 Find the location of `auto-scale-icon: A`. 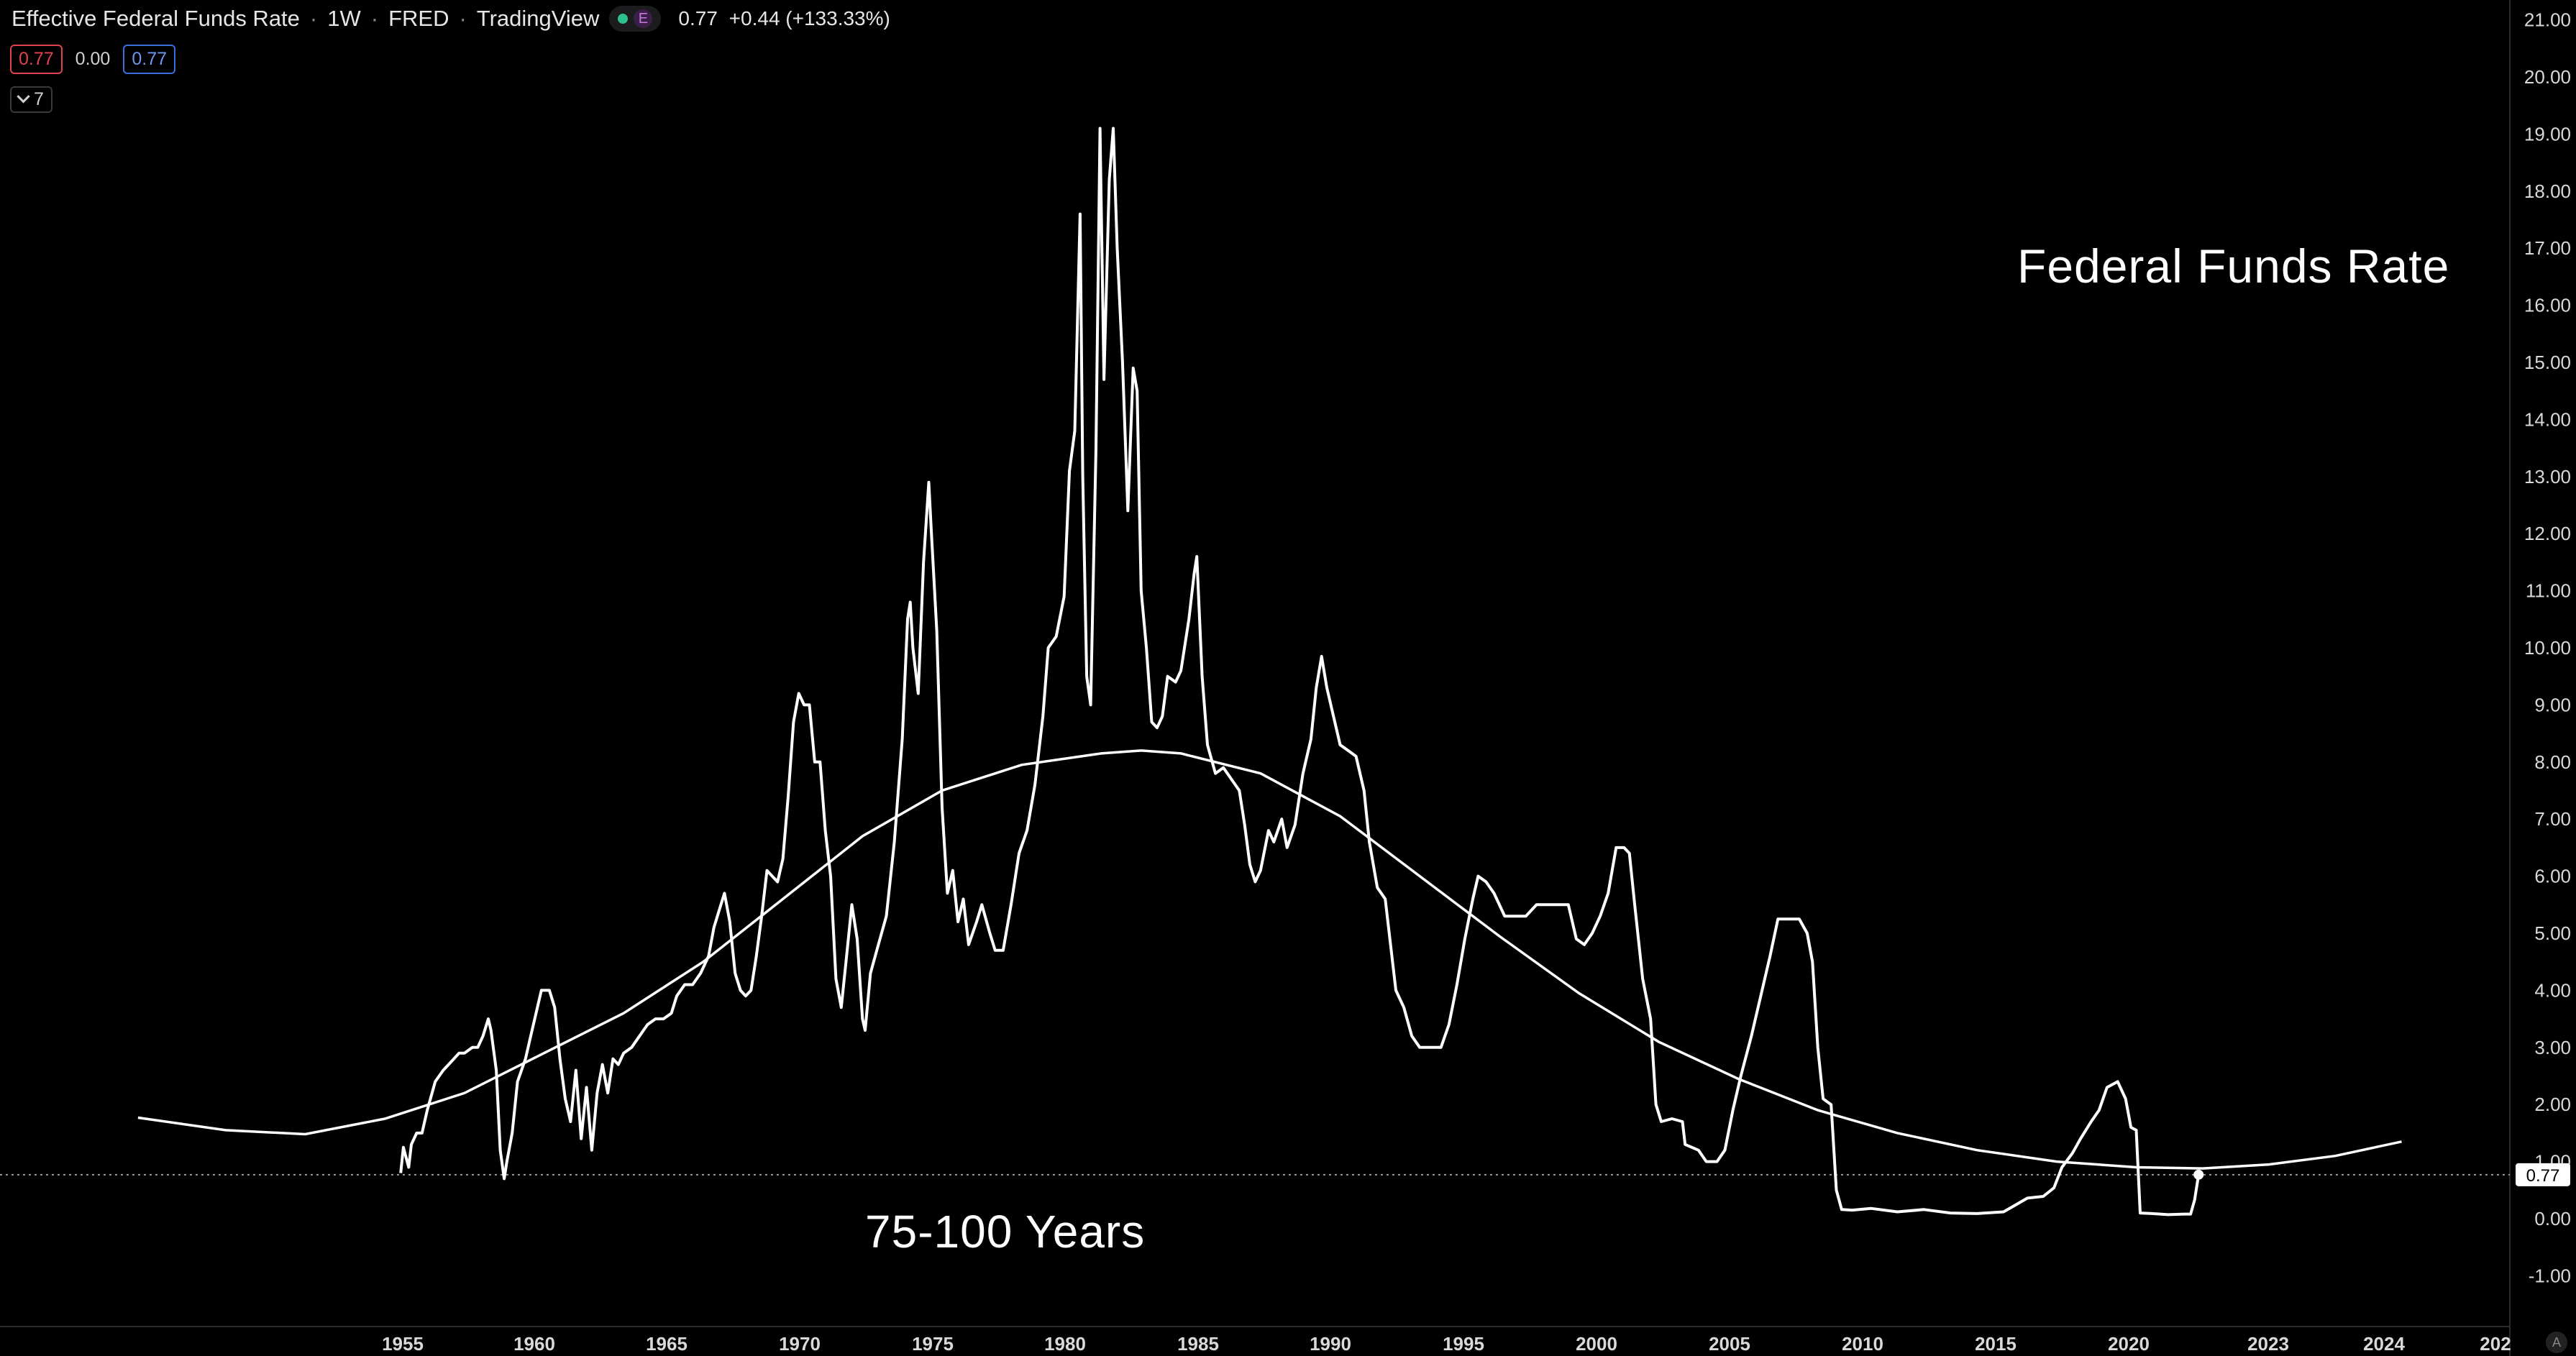

auto-scale-icon: A is located at coordinates (2556, 1342).